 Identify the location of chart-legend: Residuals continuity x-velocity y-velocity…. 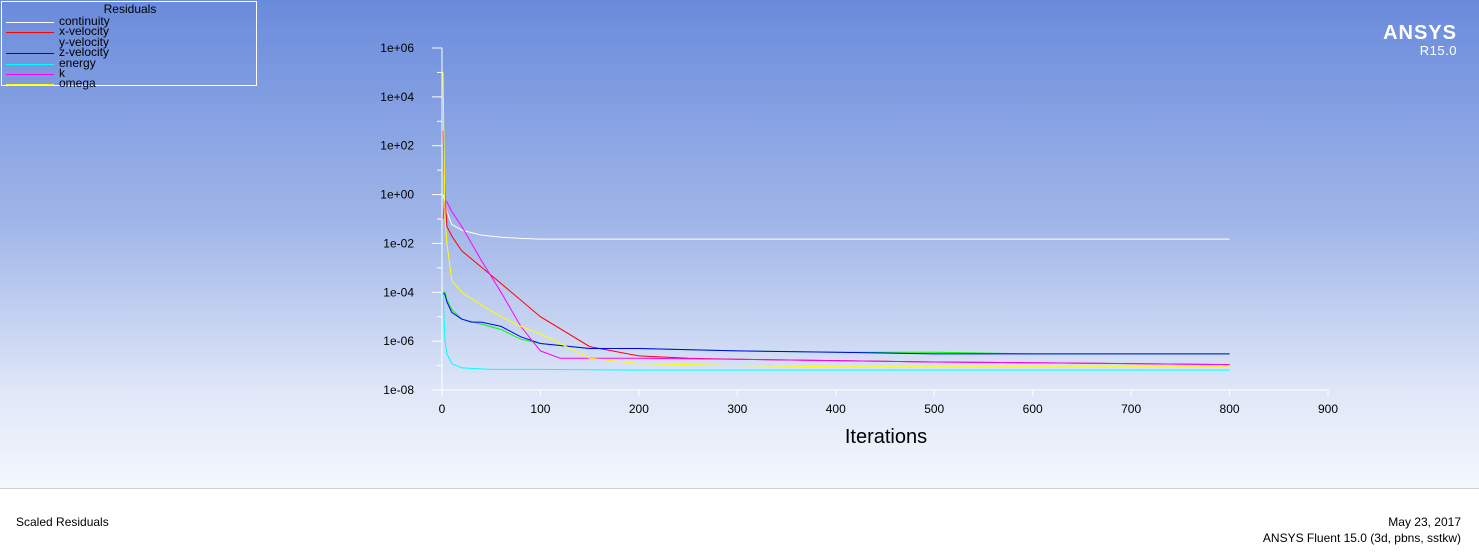
(129, 46).